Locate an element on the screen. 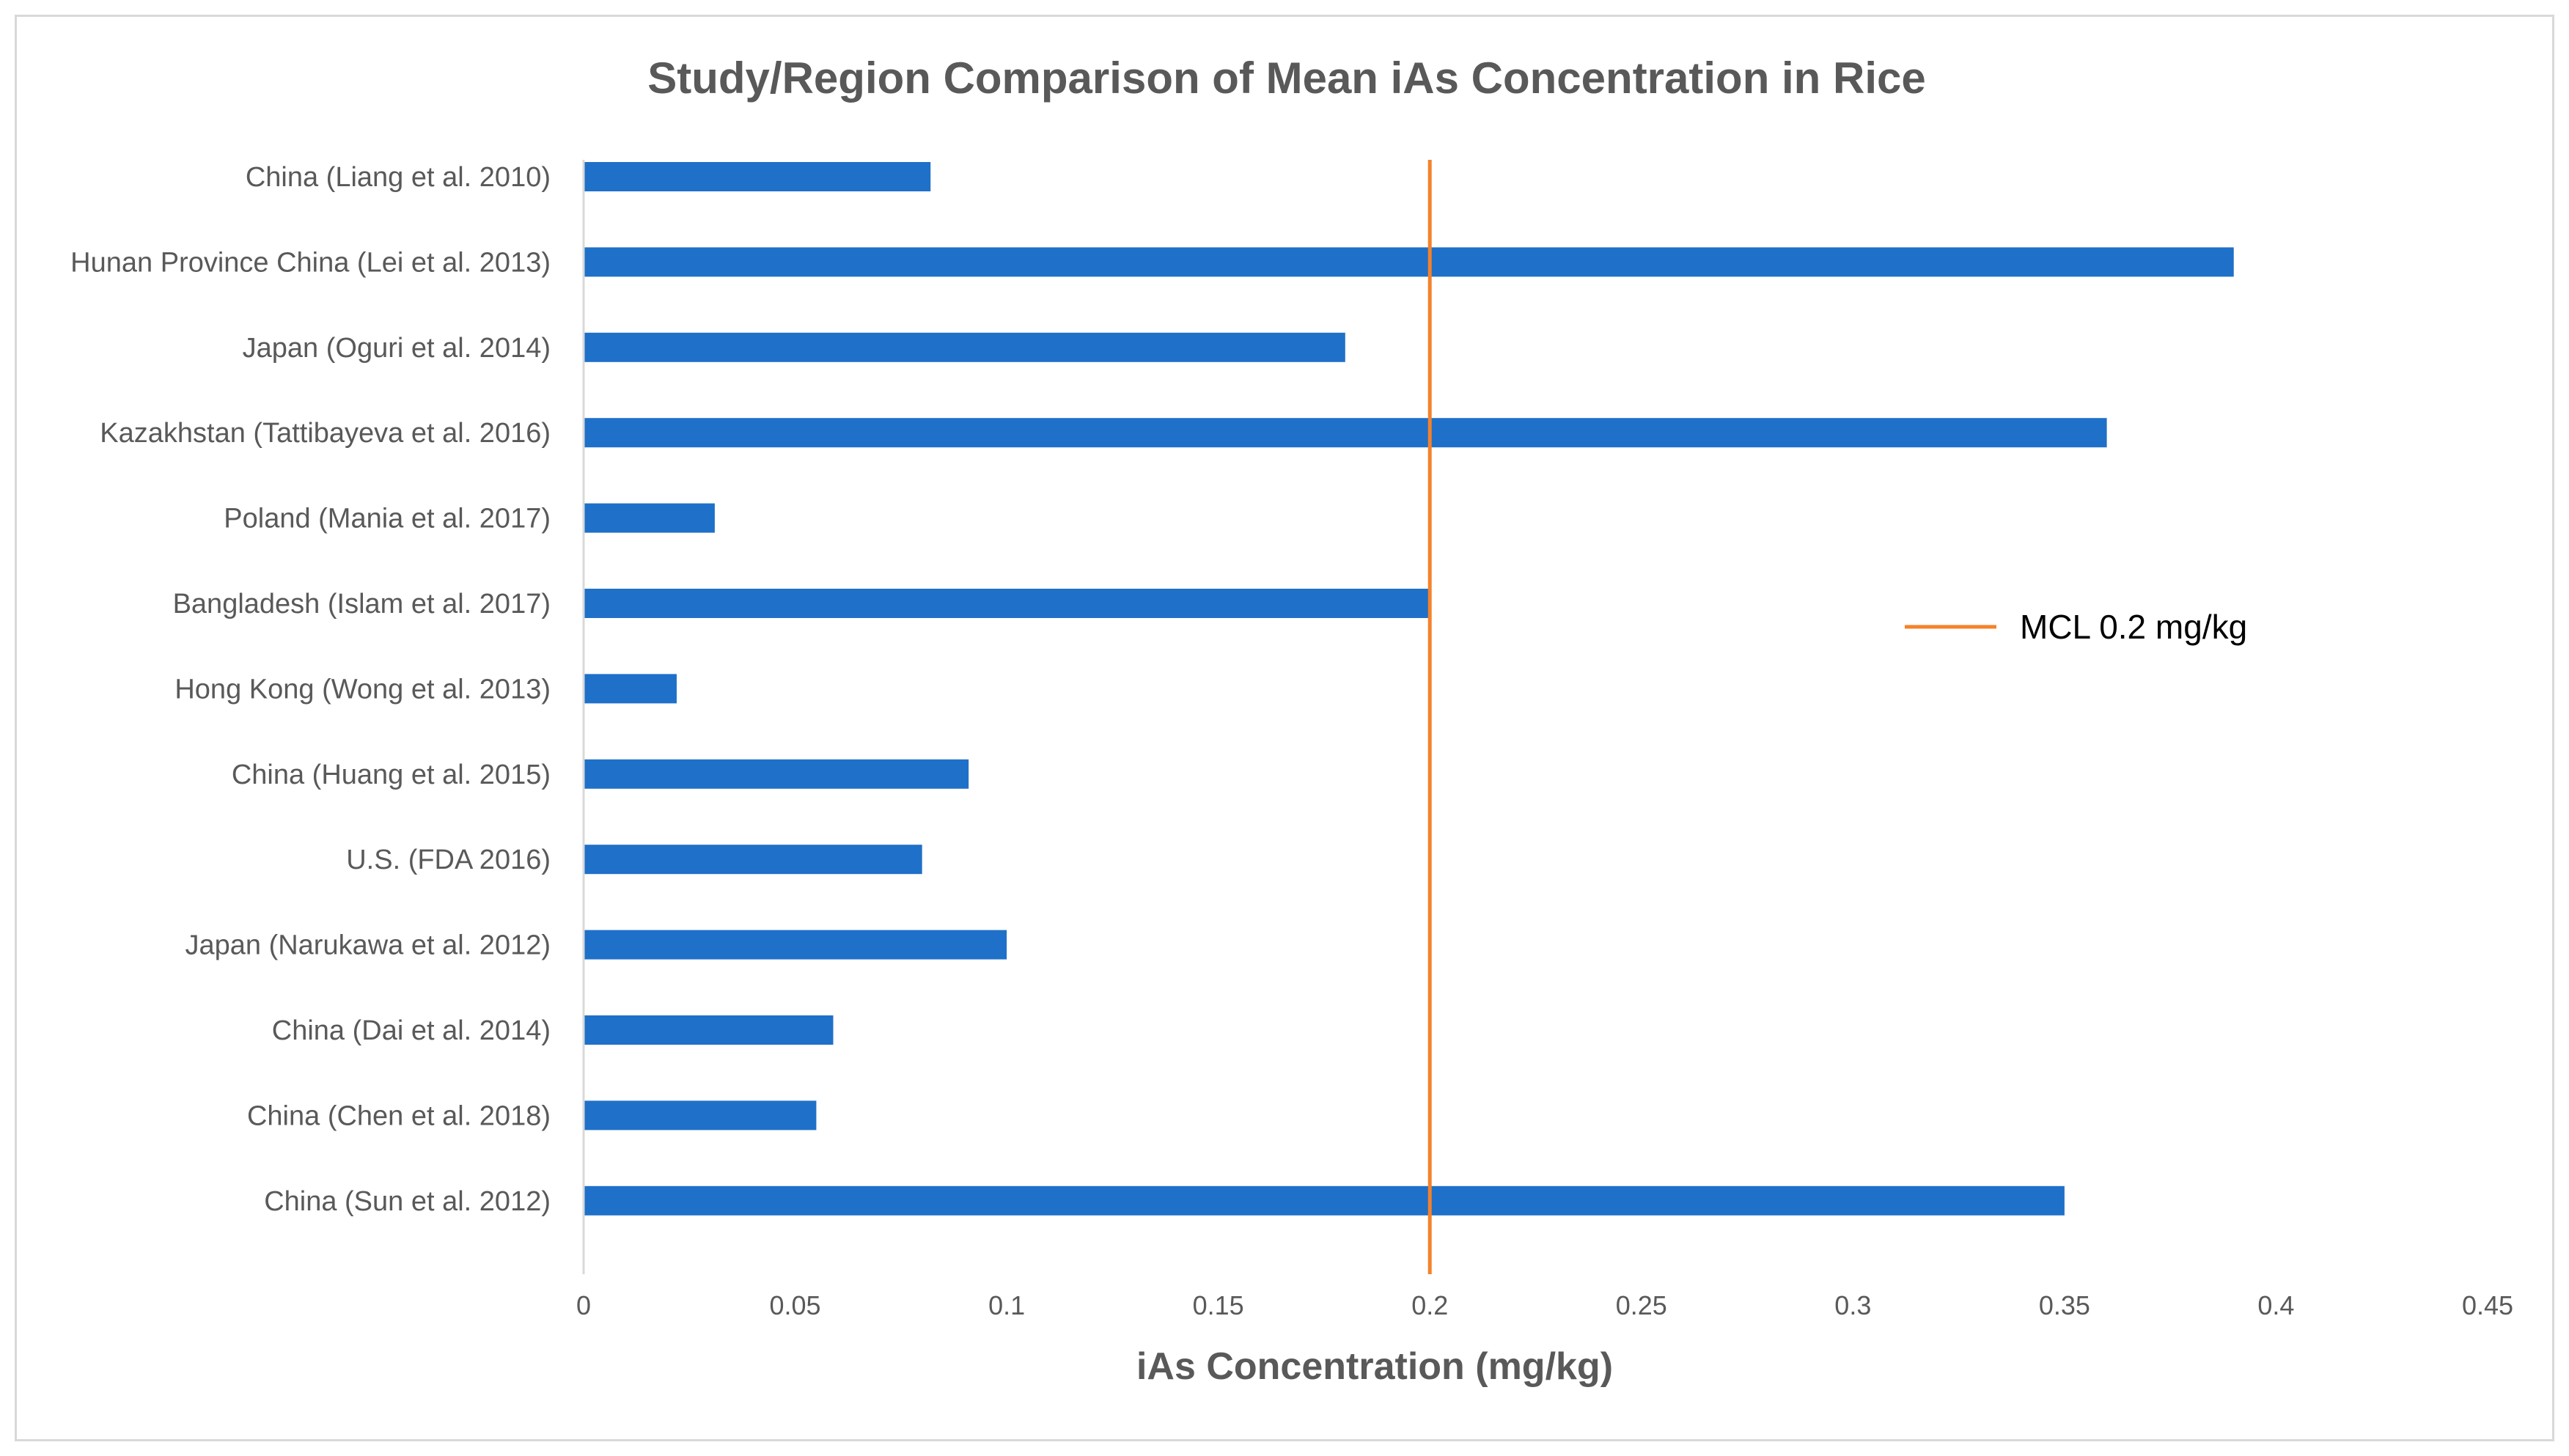 The width and height of the screenshot is (2569, 1456). legend-label-mcl: MCL 0.2 mg/kg is located at coordinates (2133, 627).